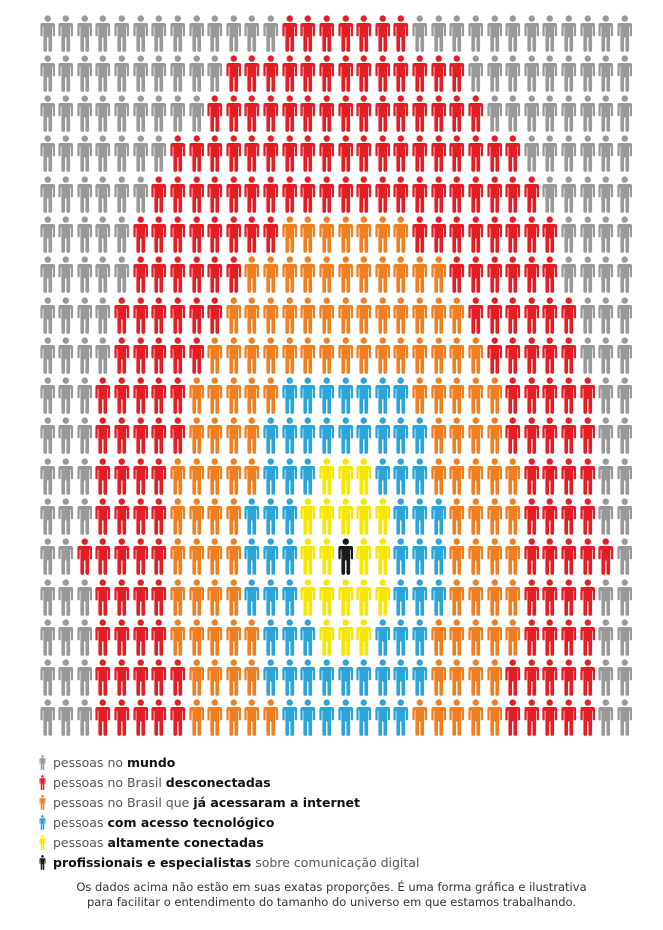 This screenshot has height=930, width=663. I want to click on legend-label: pessoas altamente conectadas, so click(158, 842).